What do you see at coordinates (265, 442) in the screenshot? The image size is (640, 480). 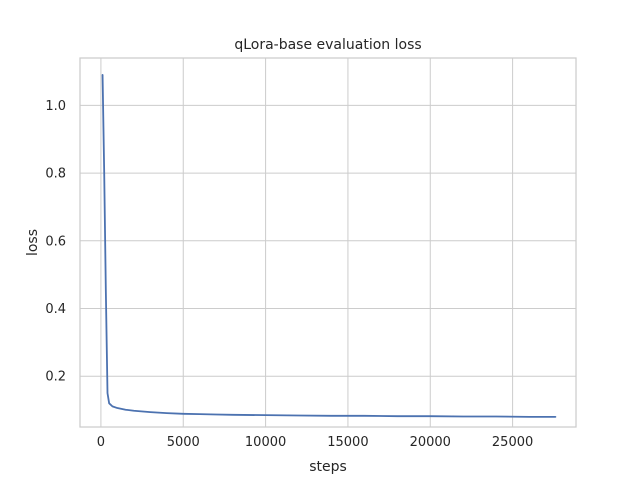 I see `x-tick-label: 10000` at bounding box center [265, 442].